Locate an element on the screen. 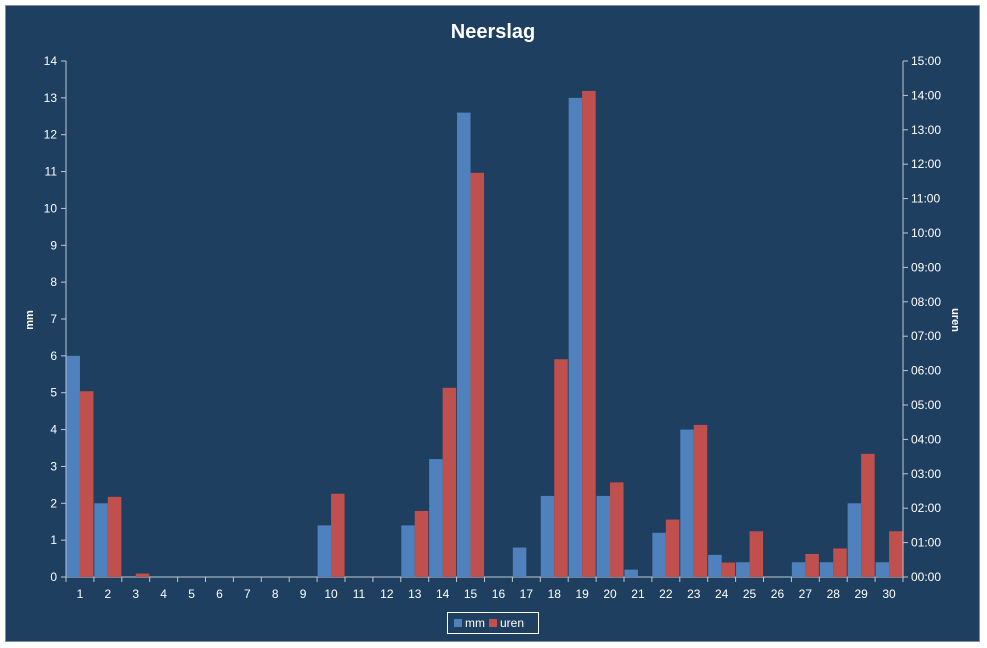  x-tick-label: 27 is located at coordinates (806, 594).